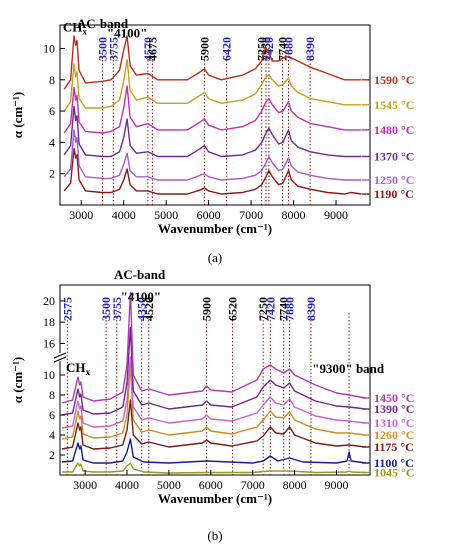 Image resolution: width=458 pixels, height=550 pixels. What do you see at coordinates (149, 309) in the screenshot?
I see `marker-label-4520: 4520` at bounding box center [149, 309].